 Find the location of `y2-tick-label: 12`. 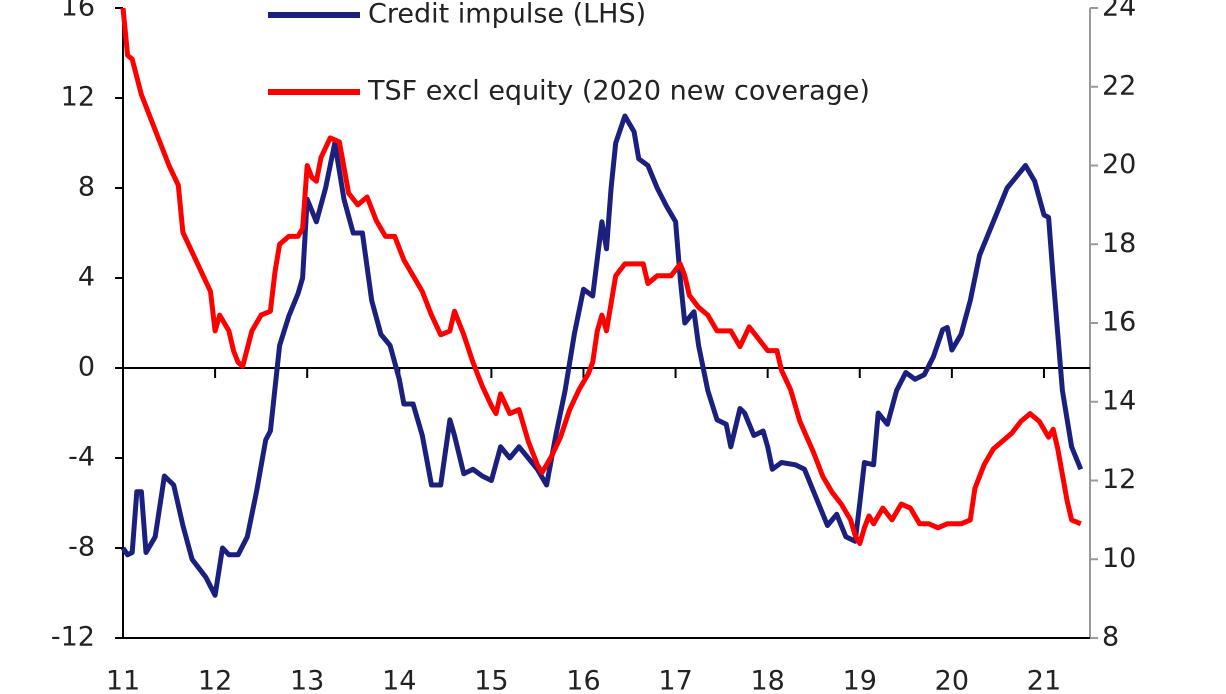

y2-tick-label: 12 is located at coordinates (1119, 479).